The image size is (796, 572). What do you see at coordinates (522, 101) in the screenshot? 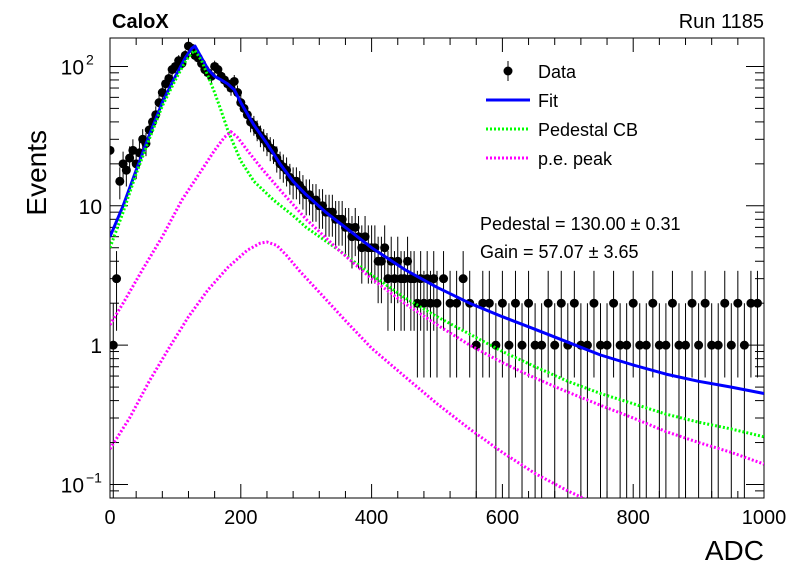
I see `legend-entry: Fit` at bounding box center [522, 101].